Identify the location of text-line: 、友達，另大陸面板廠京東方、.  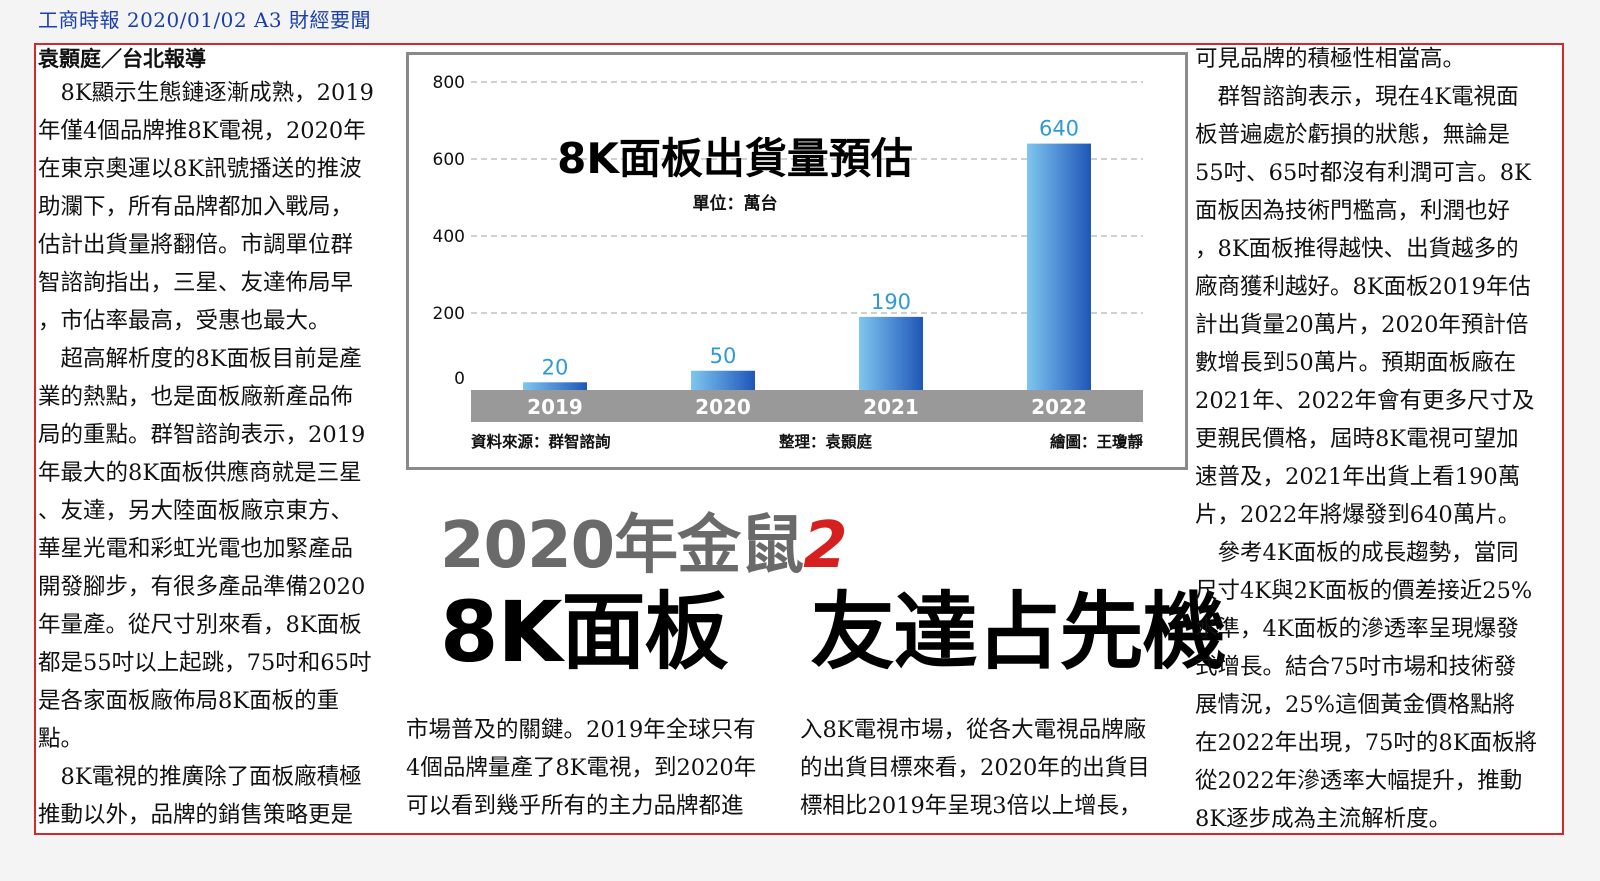
(196, 511).